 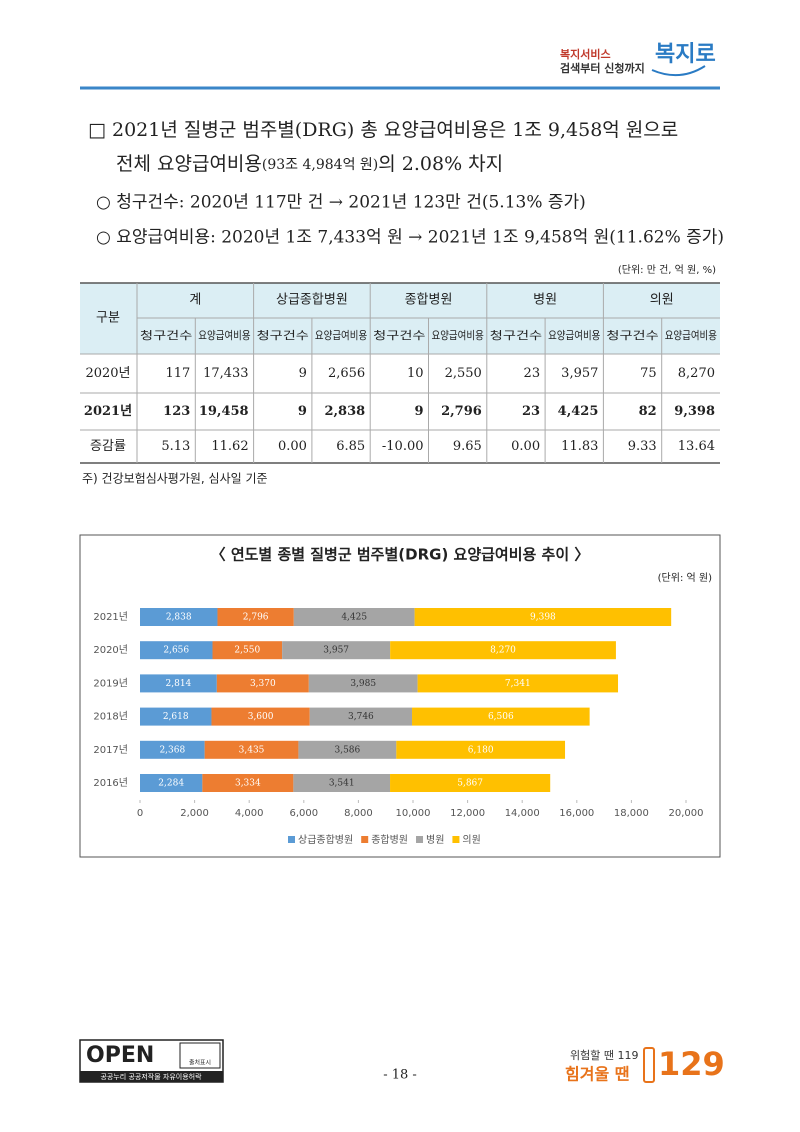 What do you see at coordinates (108, 411) in the screenshot?
I see `table-cell: 2021년` at bounding box center [108, 411].